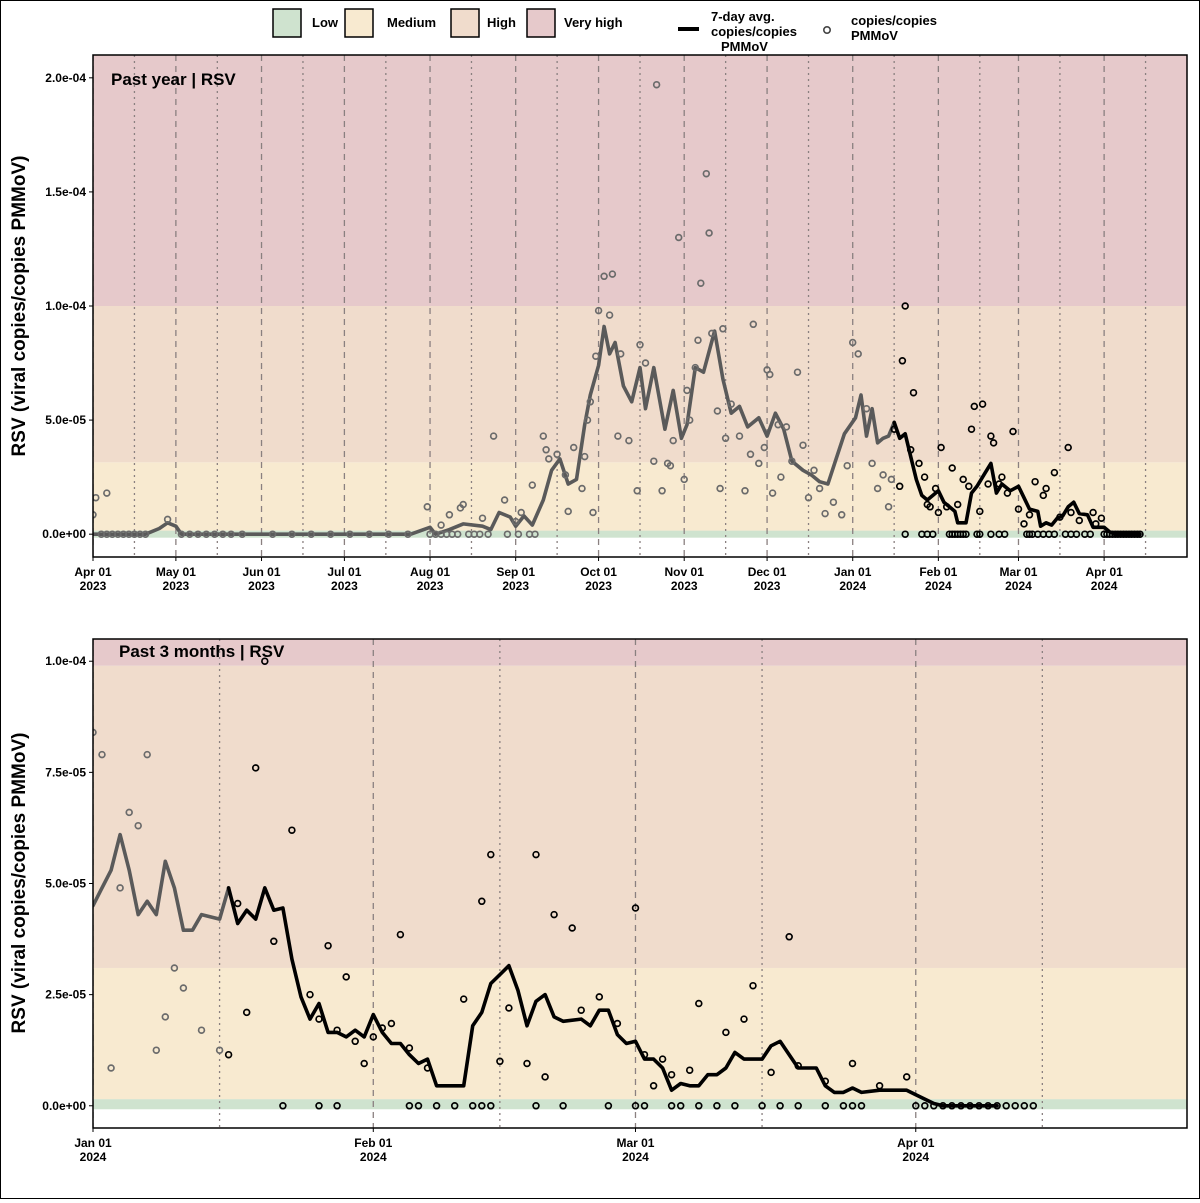  Describe the element at coordinates (593, 22) in the screenshot. I see `legend-label-very-high: Very high` at that location.